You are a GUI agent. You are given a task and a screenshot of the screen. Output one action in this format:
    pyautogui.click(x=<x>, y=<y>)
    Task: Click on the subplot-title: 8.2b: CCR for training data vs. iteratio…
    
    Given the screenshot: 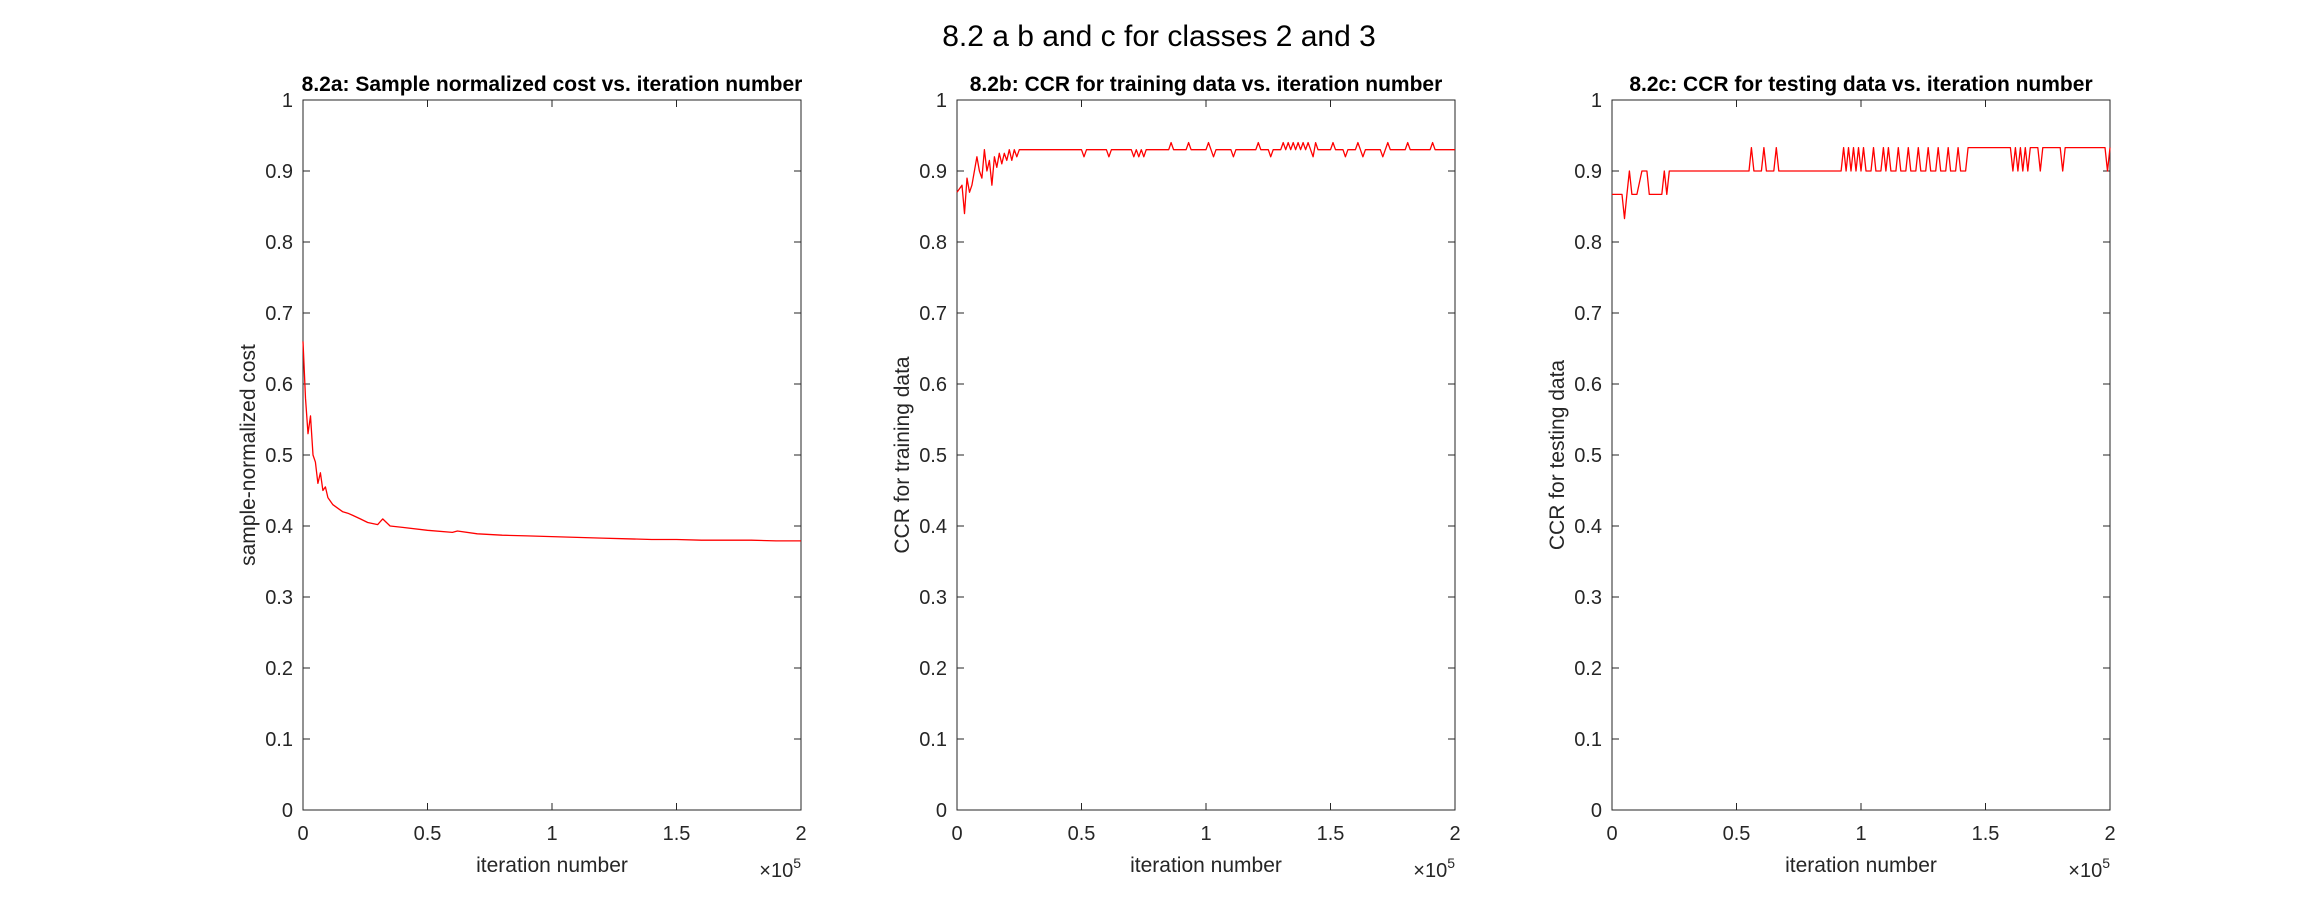 What is the action you would take?
    pyautogui.click(x=1206, y=84)
    